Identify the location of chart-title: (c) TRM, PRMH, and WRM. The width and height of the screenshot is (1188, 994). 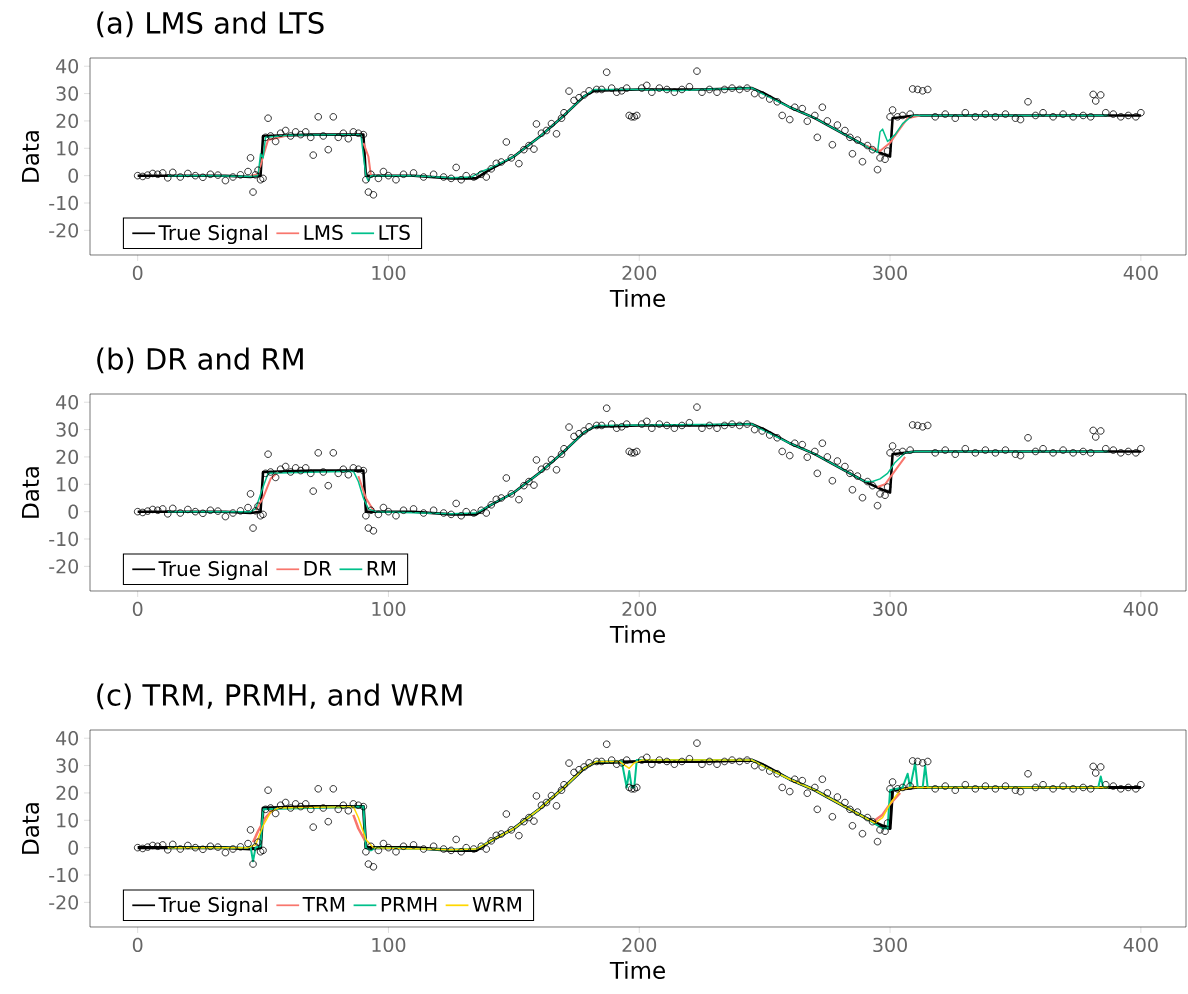
(279, 696).